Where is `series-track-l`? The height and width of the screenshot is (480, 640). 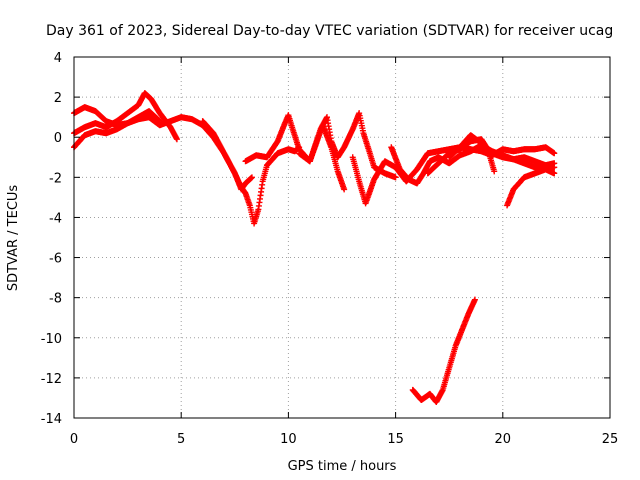
series-track-l is located at coordinates (443, 350).